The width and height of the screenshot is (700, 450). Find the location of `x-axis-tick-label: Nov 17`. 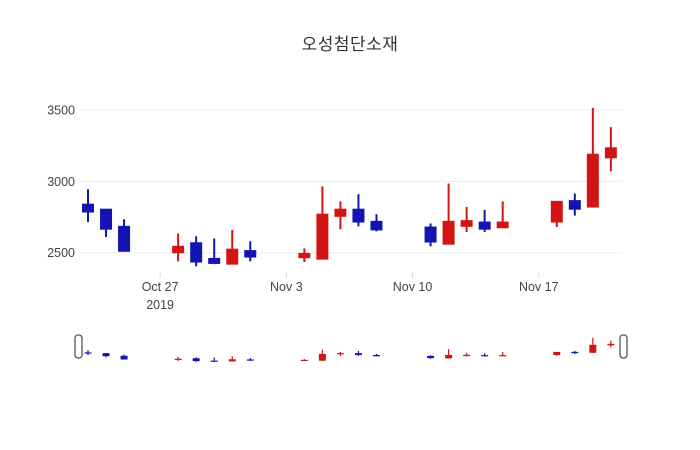

x-axis-tick-label: Nov 17 is located at coordinates (539, 287).